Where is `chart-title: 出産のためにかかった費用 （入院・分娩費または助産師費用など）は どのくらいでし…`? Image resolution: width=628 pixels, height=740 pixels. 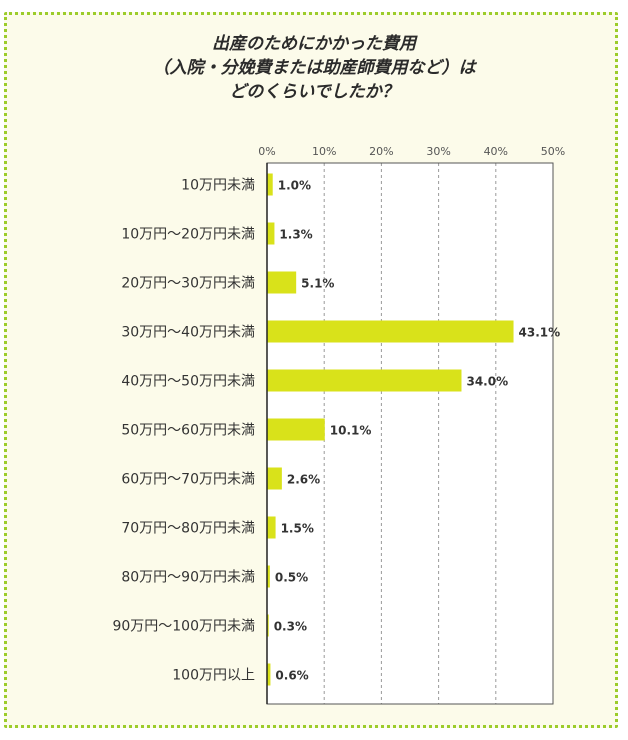 chart-title: 出産のためにかかった費用 （入院・分娩費または助産師費用など）は どのくらいでし… is located at coordinates (314, 68).